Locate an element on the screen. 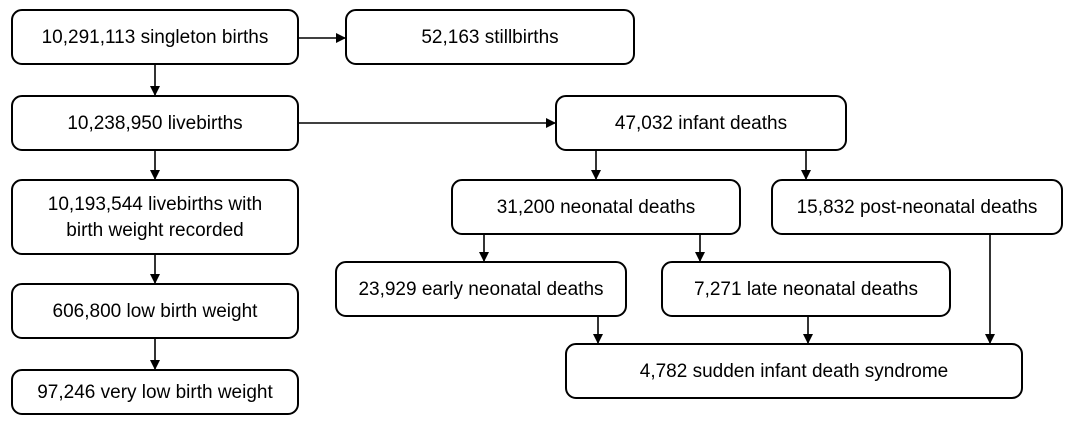 This screenshot has width=1067, height=423. node: 23,929 early neonatal deaths is located at coordinates (481, 289).